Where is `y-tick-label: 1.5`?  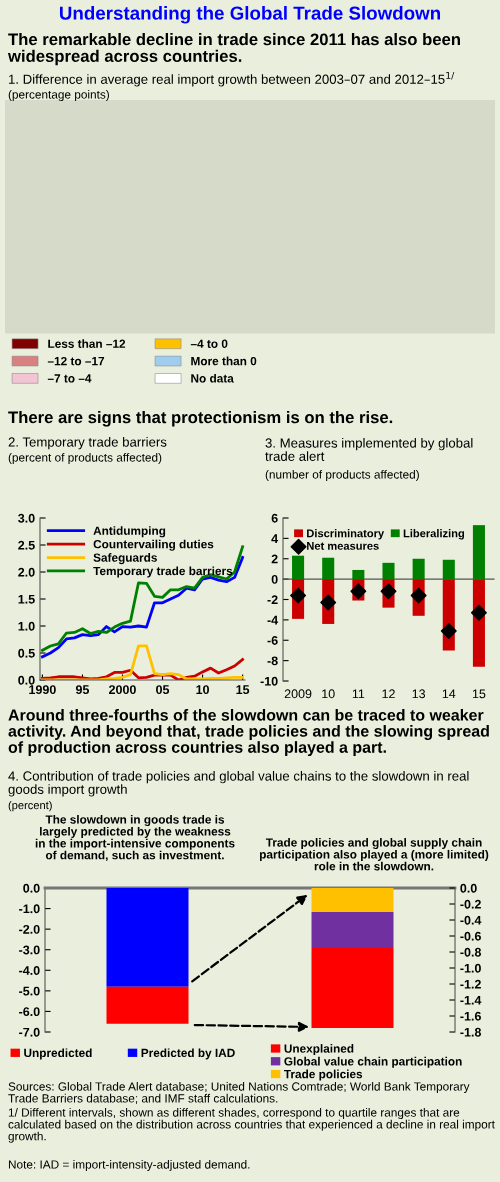
y-tick-label: 1.5 is located at coordinates (26, 599).